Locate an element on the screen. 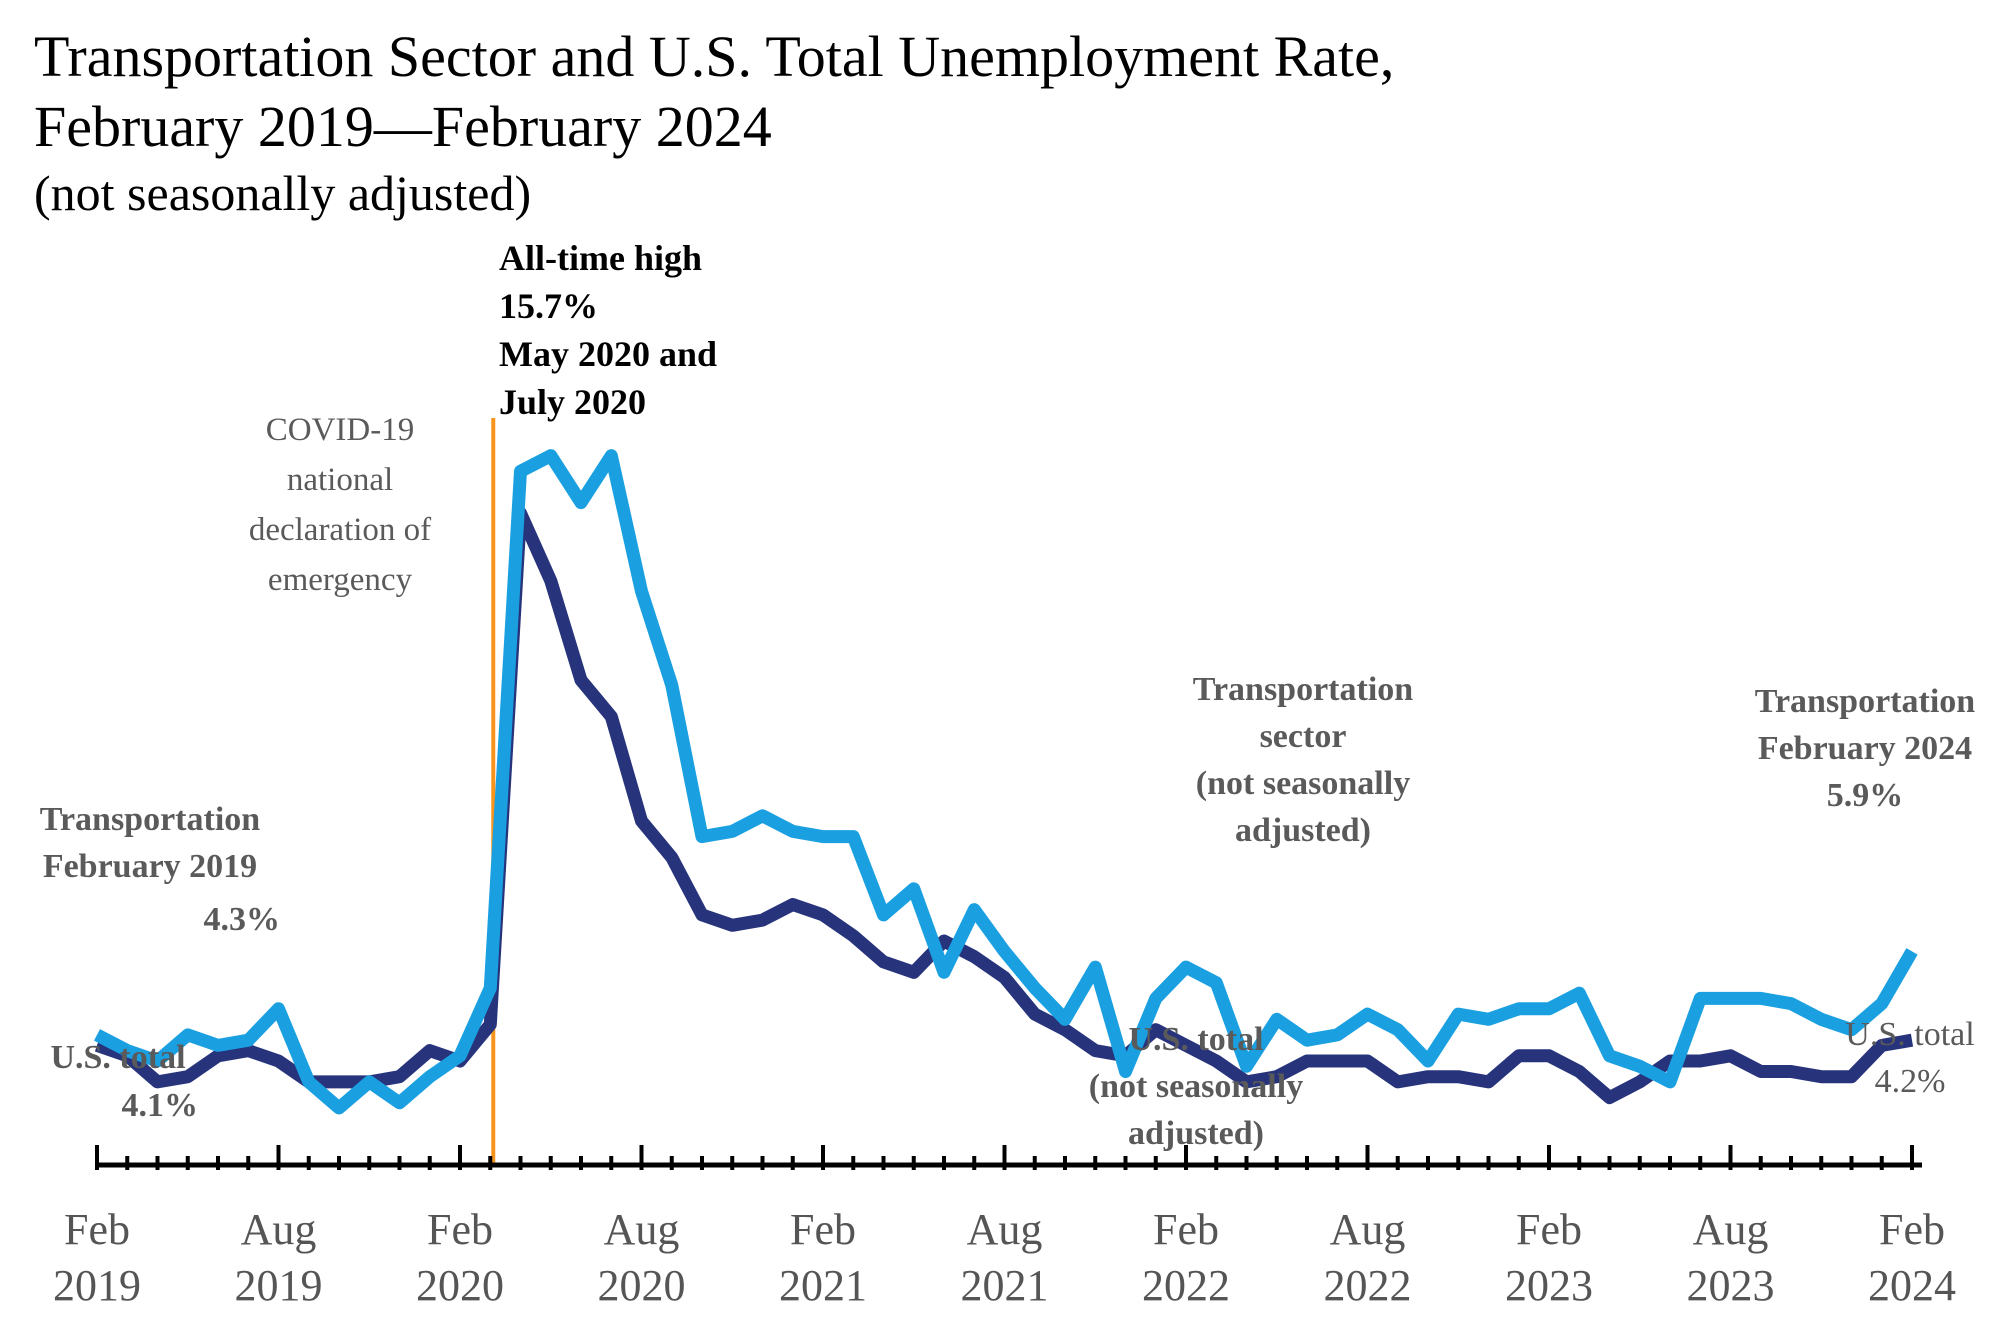 Image resolution: width=2013 pixels, height=1320 pixels. annotation-us-total-end-line: 4.2% is located at coordinates (1910, 1081).